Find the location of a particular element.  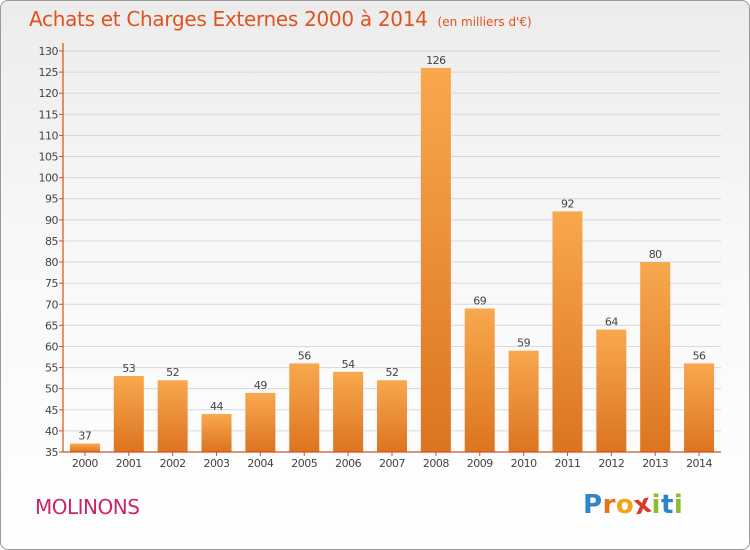

y-tick-label: 65 is located at coordinates (51, 325).